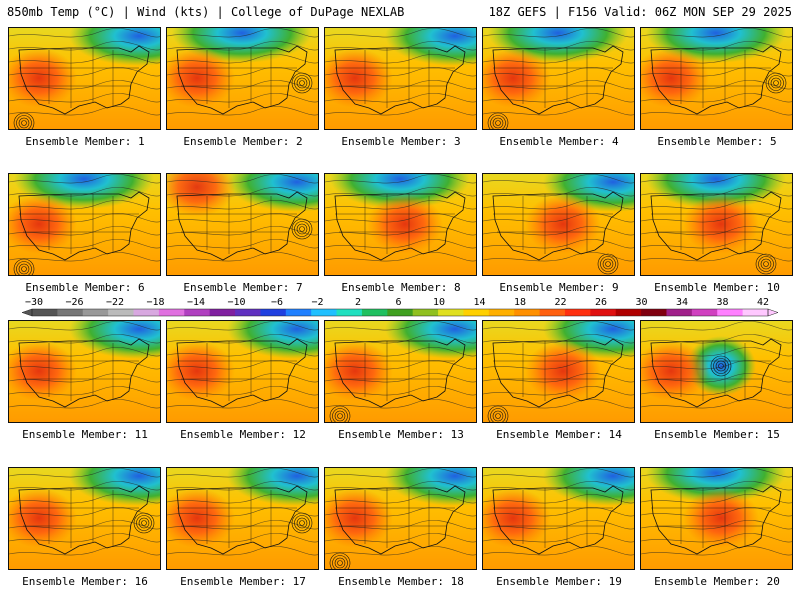  Describe the element at coordinates (559, 434) in the screenshot. I see `ensemble-member-label: Ensemble Member: 14` at that location.